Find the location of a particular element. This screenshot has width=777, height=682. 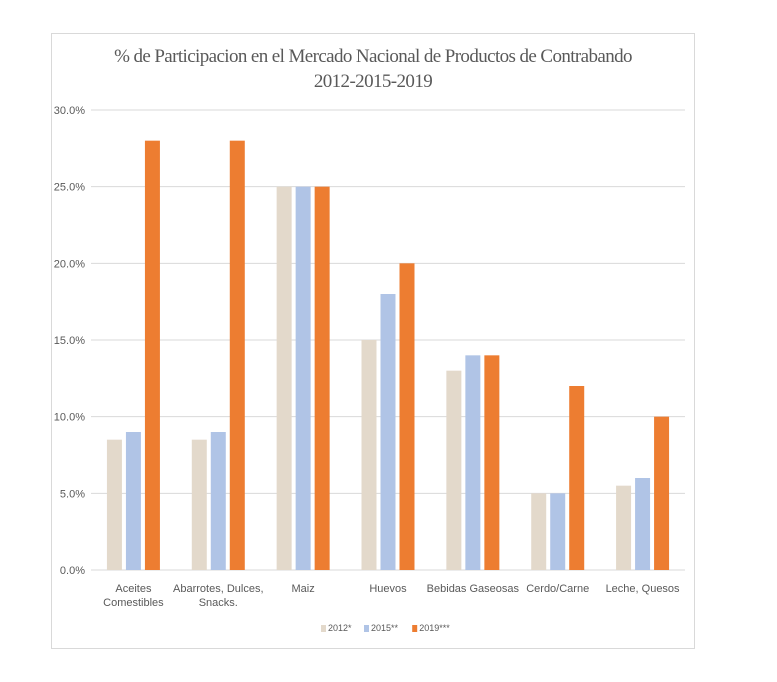

x-category-label: Abarrotes, Dulces, Snacks. is located at coordinates (218, 596).